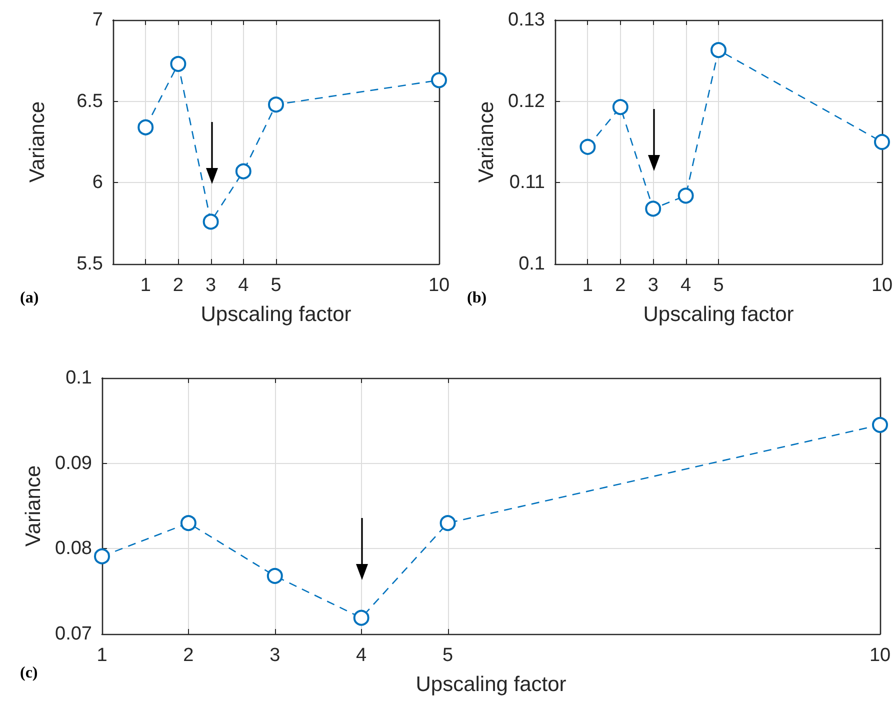  I want to click on y-tick-label: 0.13, so click(526, 20).